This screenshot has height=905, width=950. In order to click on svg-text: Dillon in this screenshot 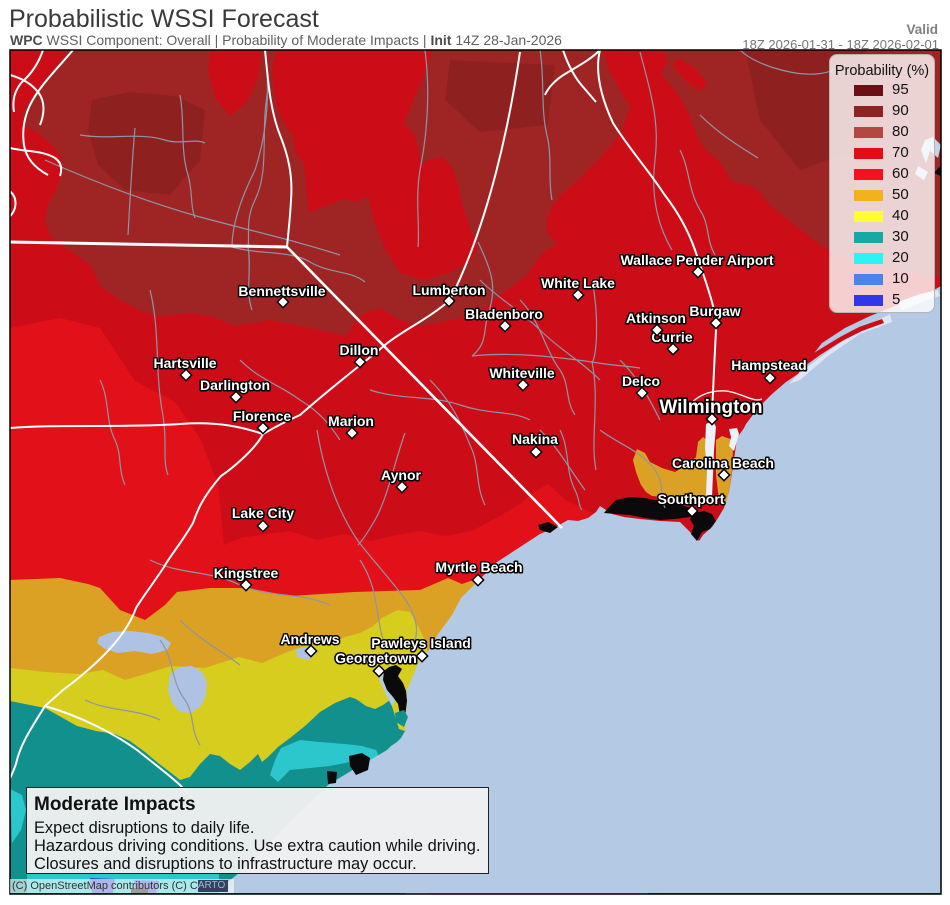, I will do `click(359, 350)`.